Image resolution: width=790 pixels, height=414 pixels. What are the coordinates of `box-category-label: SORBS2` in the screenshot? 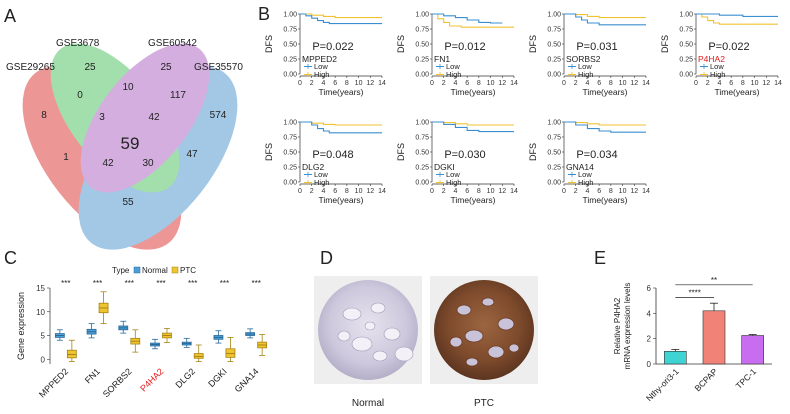 It's located at (117, 382).